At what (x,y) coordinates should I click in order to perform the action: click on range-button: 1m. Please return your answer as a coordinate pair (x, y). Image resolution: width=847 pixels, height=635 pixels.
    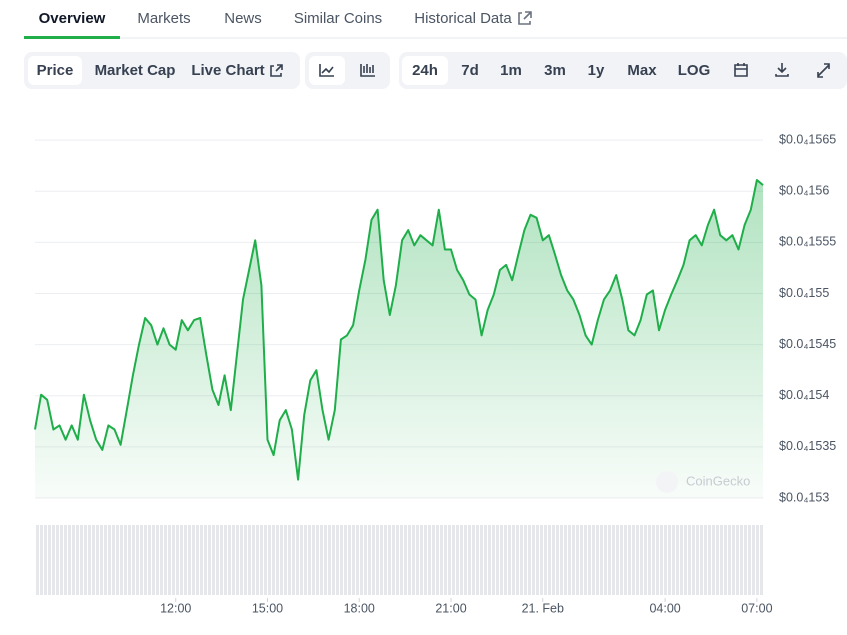
    Looking at the image, I should click on (511, 70).